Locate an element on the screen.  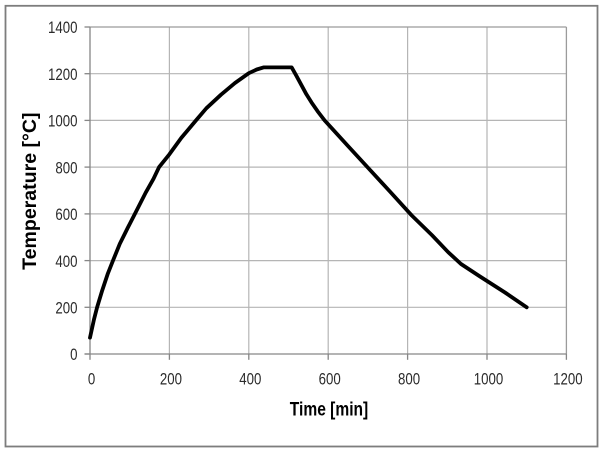
svg-text: Time [min] is located at coordinates (329, 409).